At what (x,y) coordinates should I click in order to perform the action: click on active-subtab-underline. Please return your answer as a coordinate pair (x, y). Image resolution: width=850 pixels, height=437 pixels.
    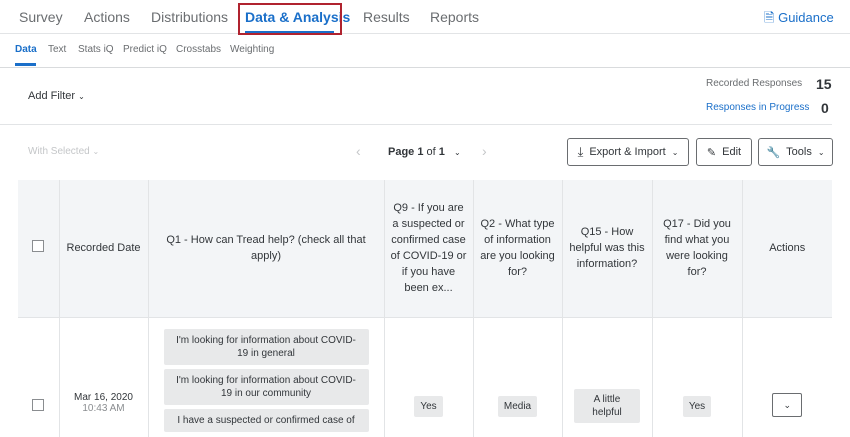
    Looking at the image, I should click on (25, 64).